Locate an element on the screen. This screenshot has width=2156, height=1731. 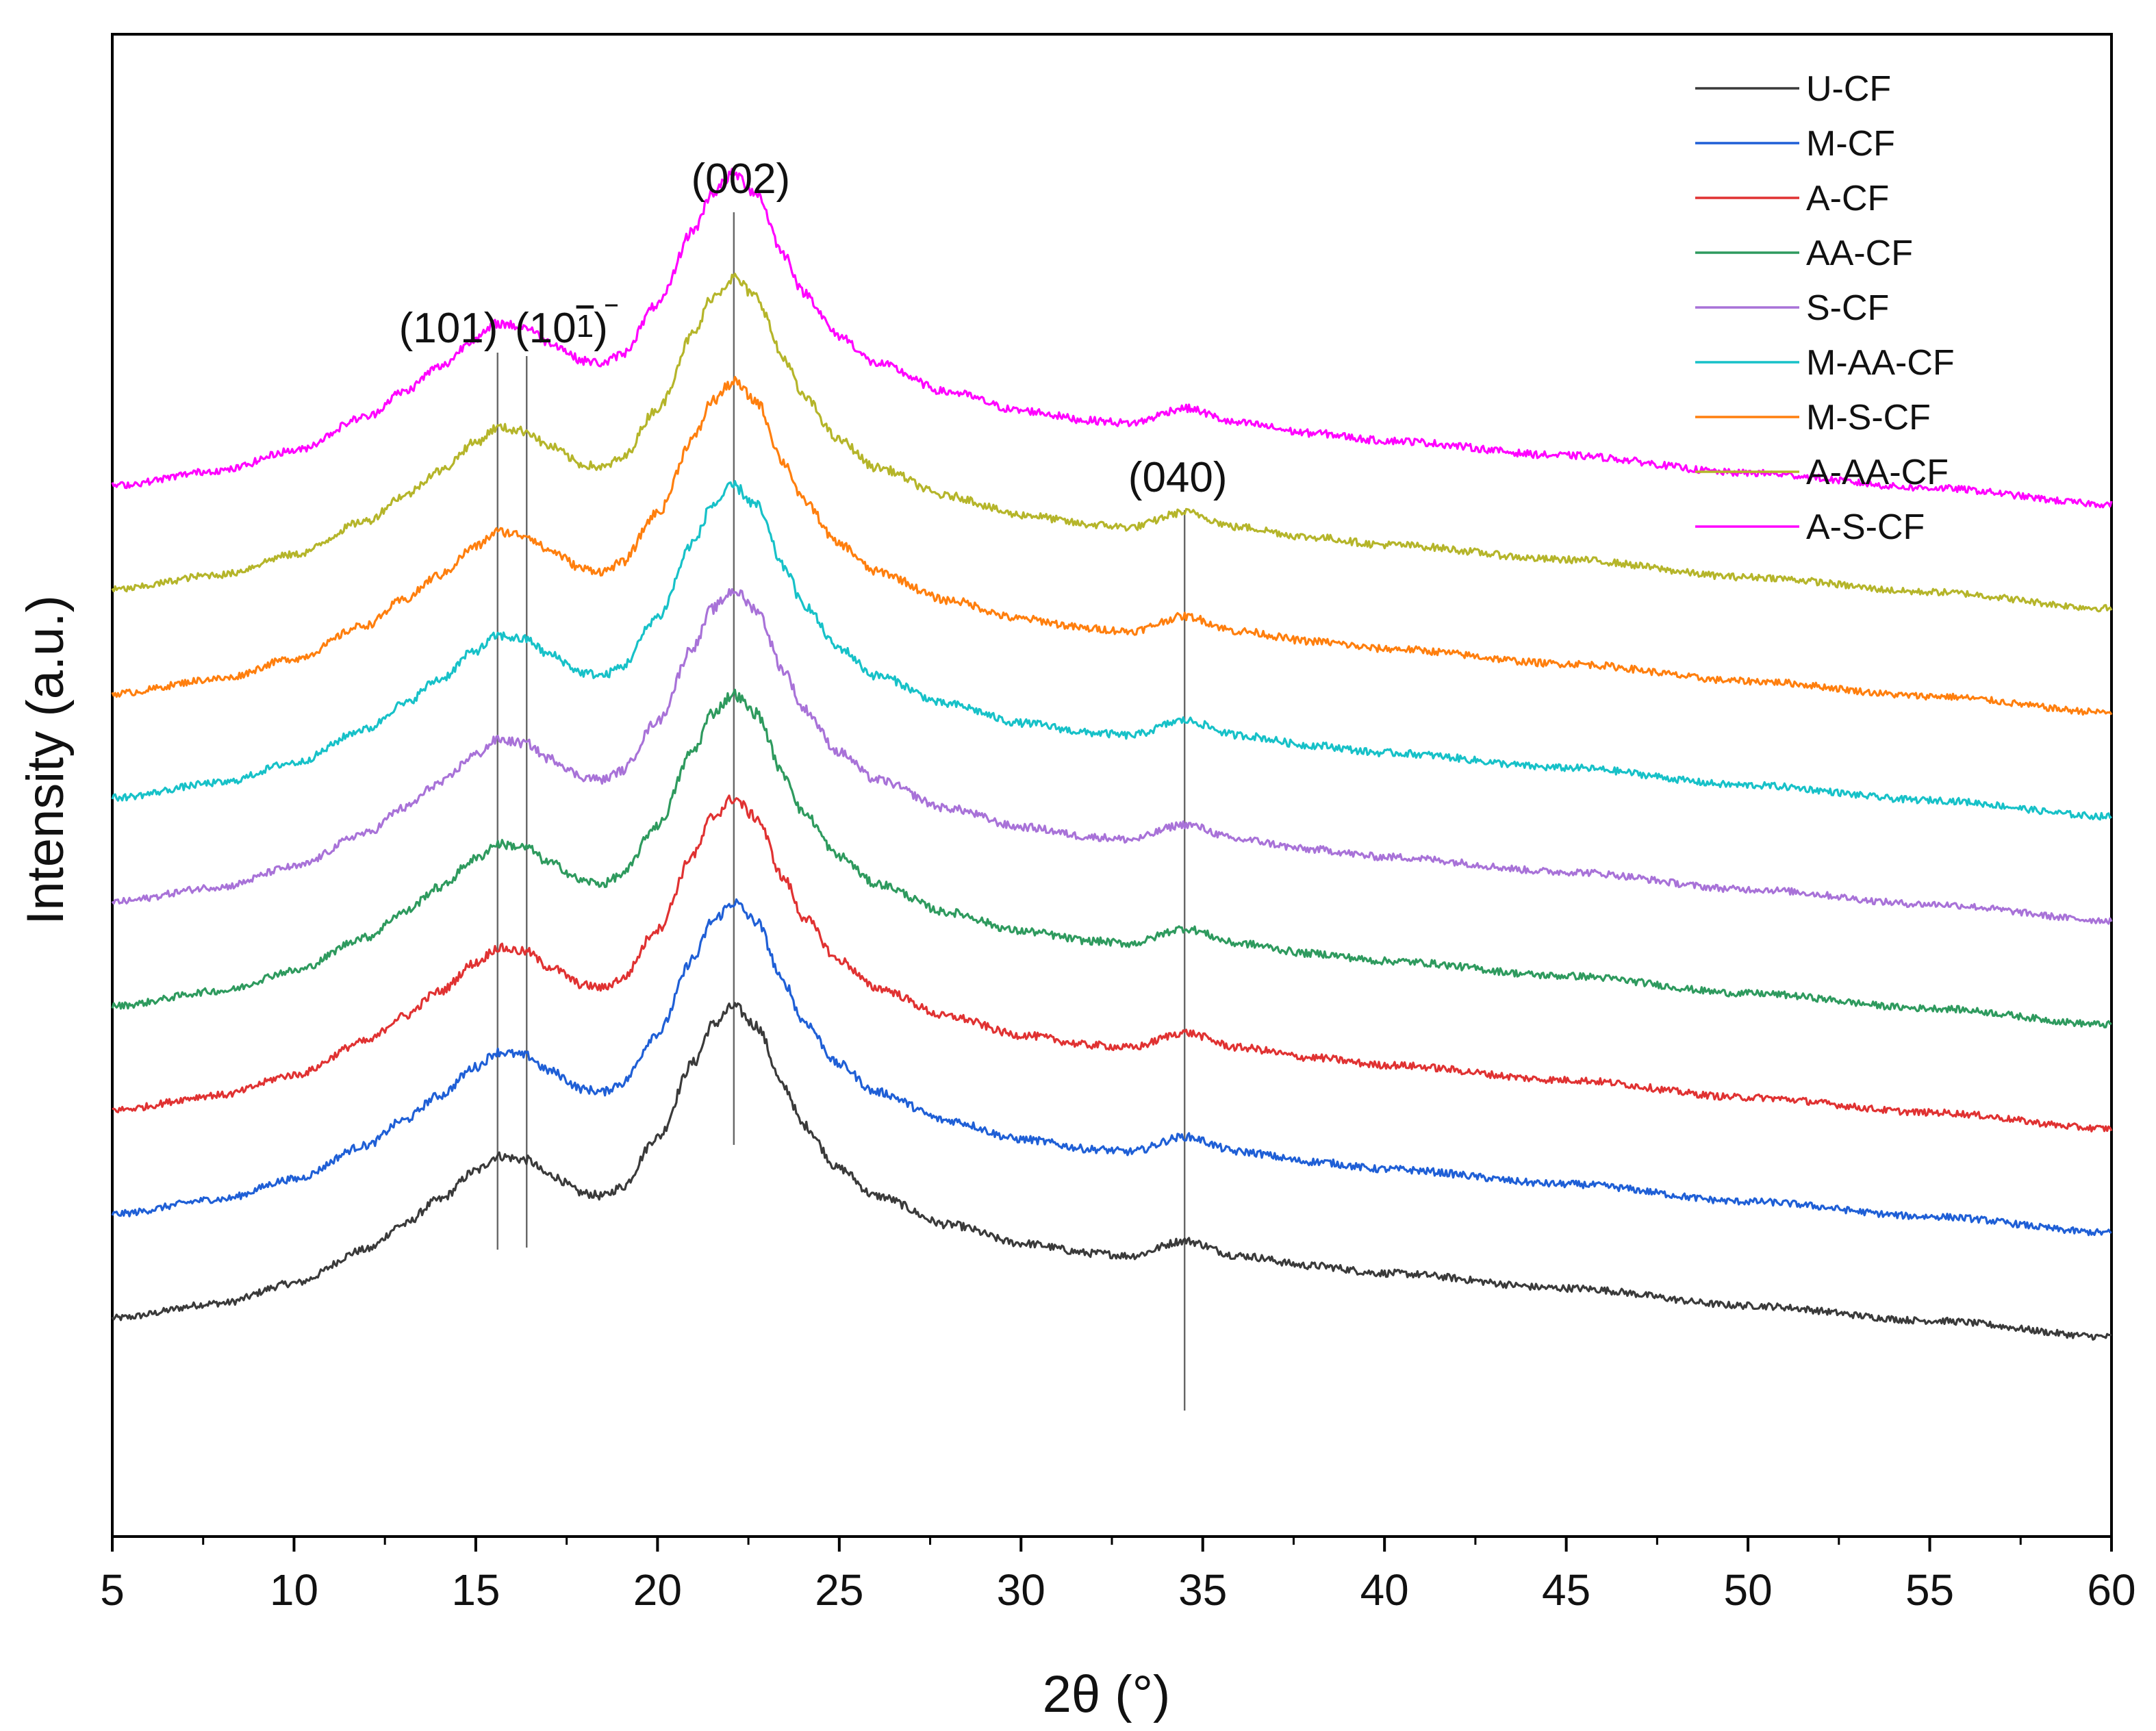
x-tick-label: 50 is located at coordinates (1748, 1590).